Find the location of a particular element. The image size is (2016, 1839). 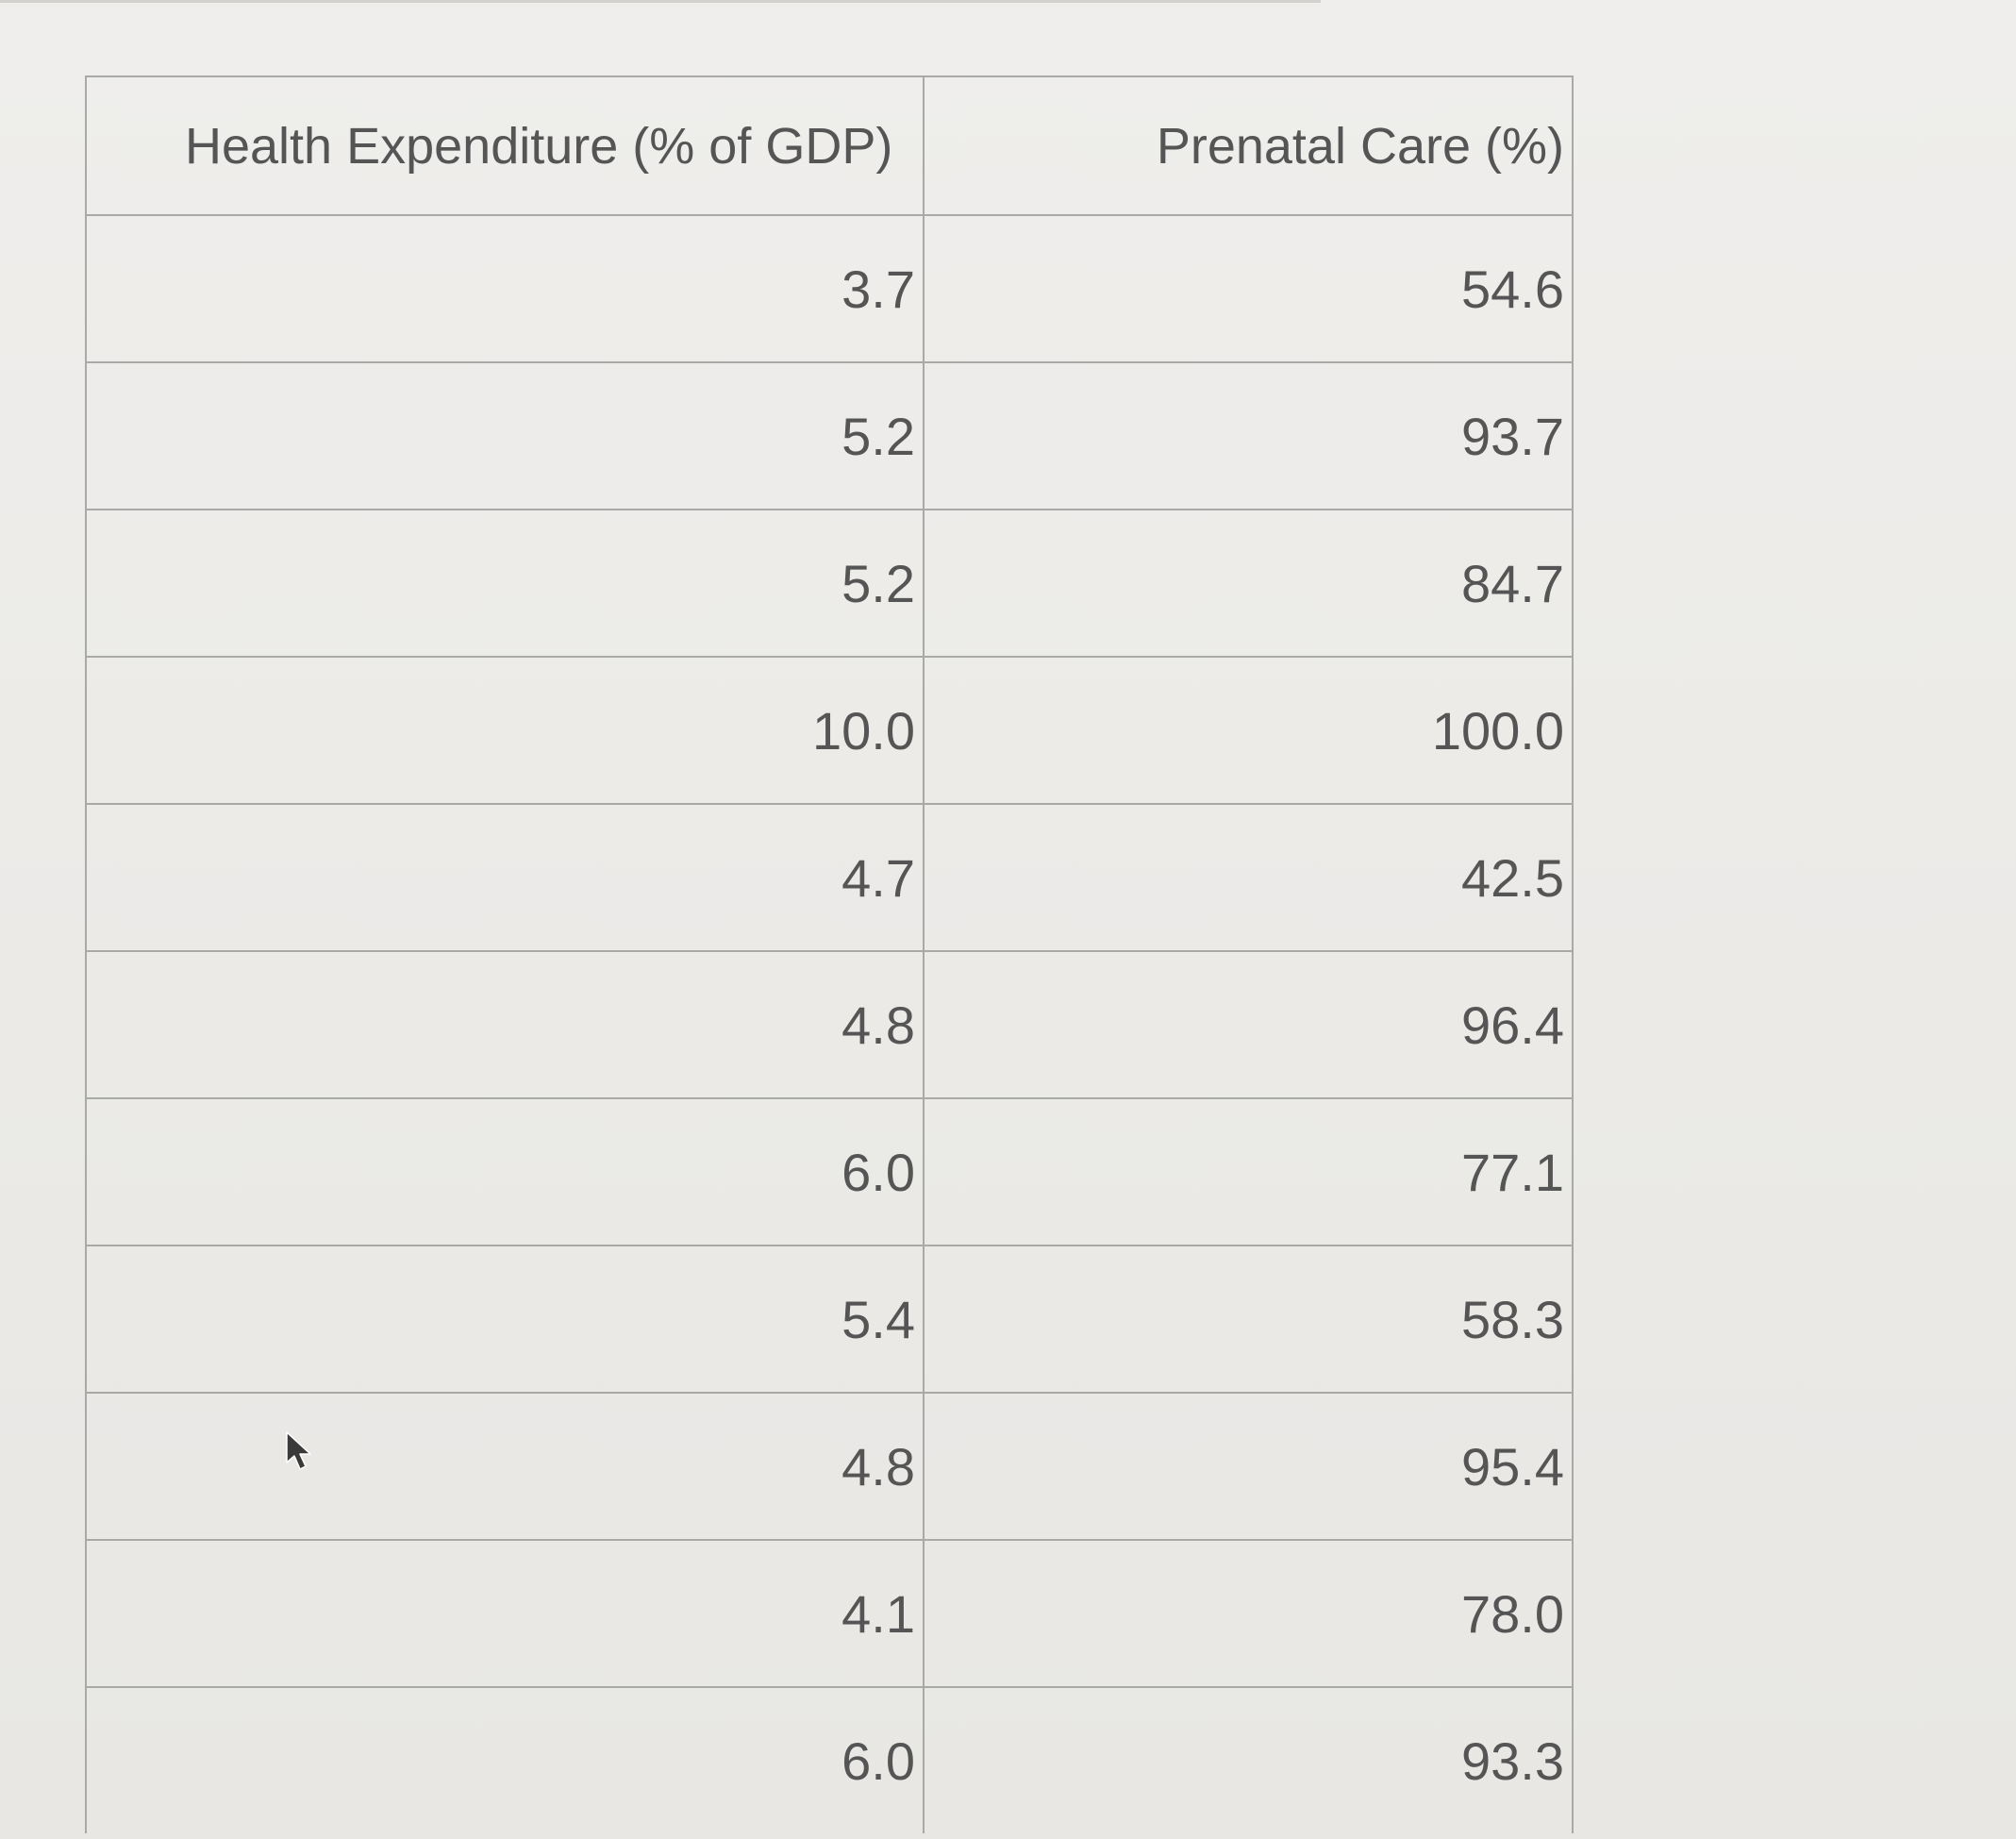

table-row: 6.0 77.1 is located at coordinates (829, 1171).